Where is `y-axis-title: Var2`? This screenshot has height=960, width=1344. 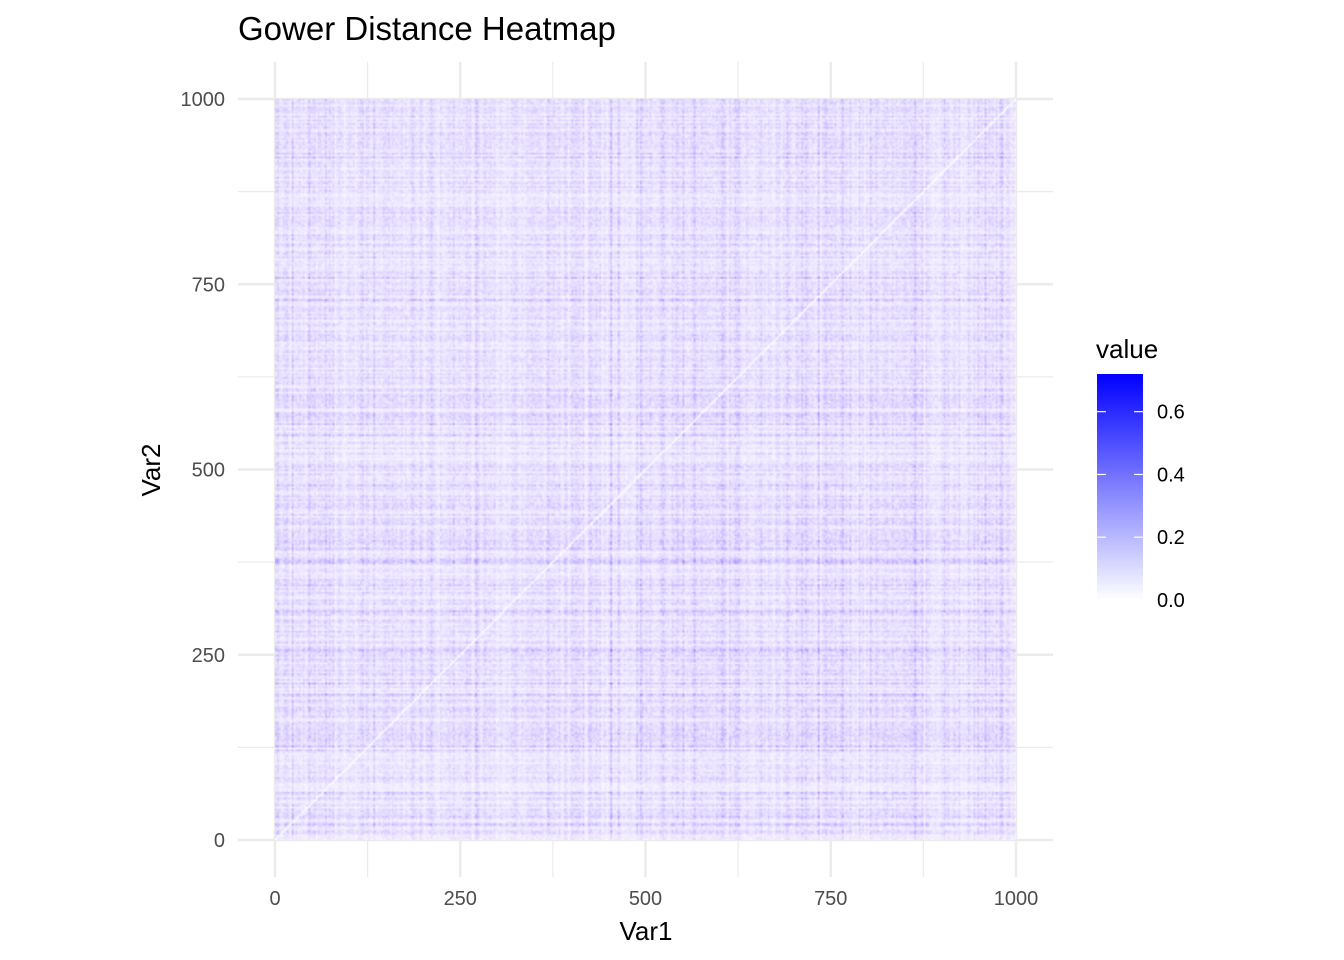
y-axis-title: Var2 is located at coordinates (151, 470).